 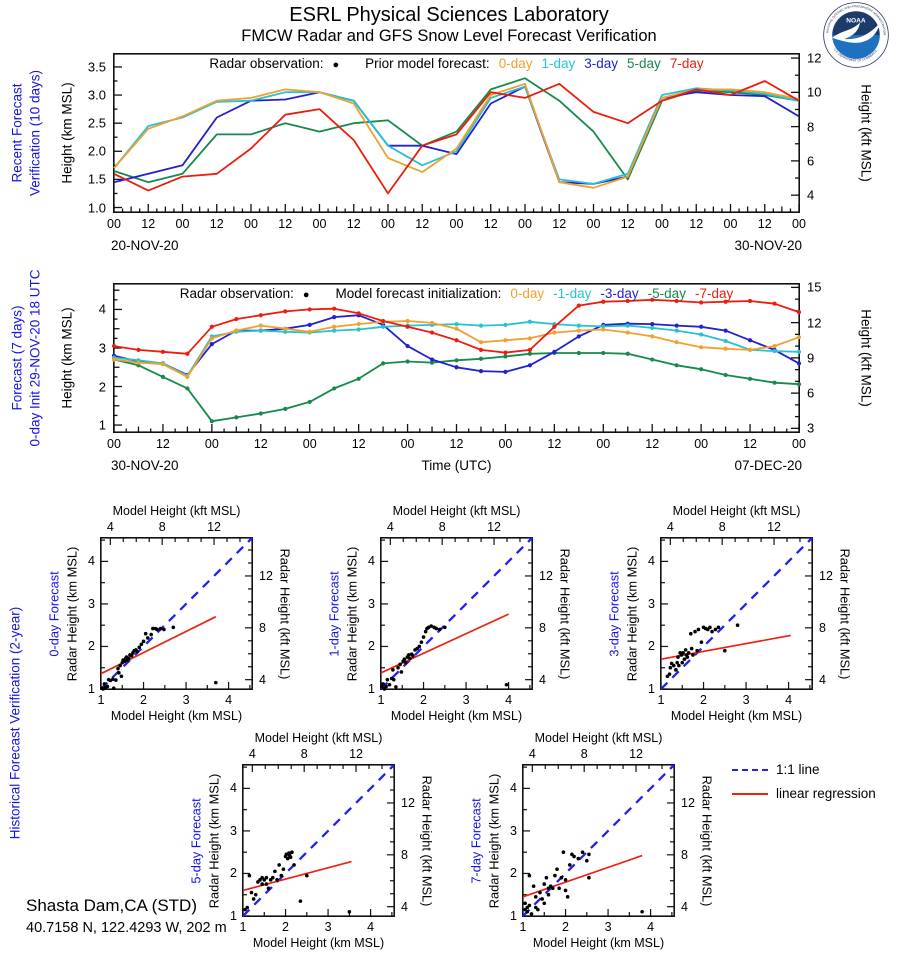 I want to click on regression-line-sample, so click(x=750, y=793).